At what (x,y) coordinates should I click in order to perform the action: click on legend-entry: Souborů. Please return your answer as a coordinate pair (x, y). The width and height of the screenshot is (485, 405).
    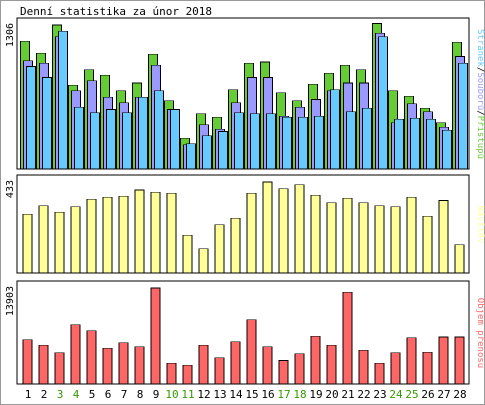
    Looking at the image, I should click on (480, 91).